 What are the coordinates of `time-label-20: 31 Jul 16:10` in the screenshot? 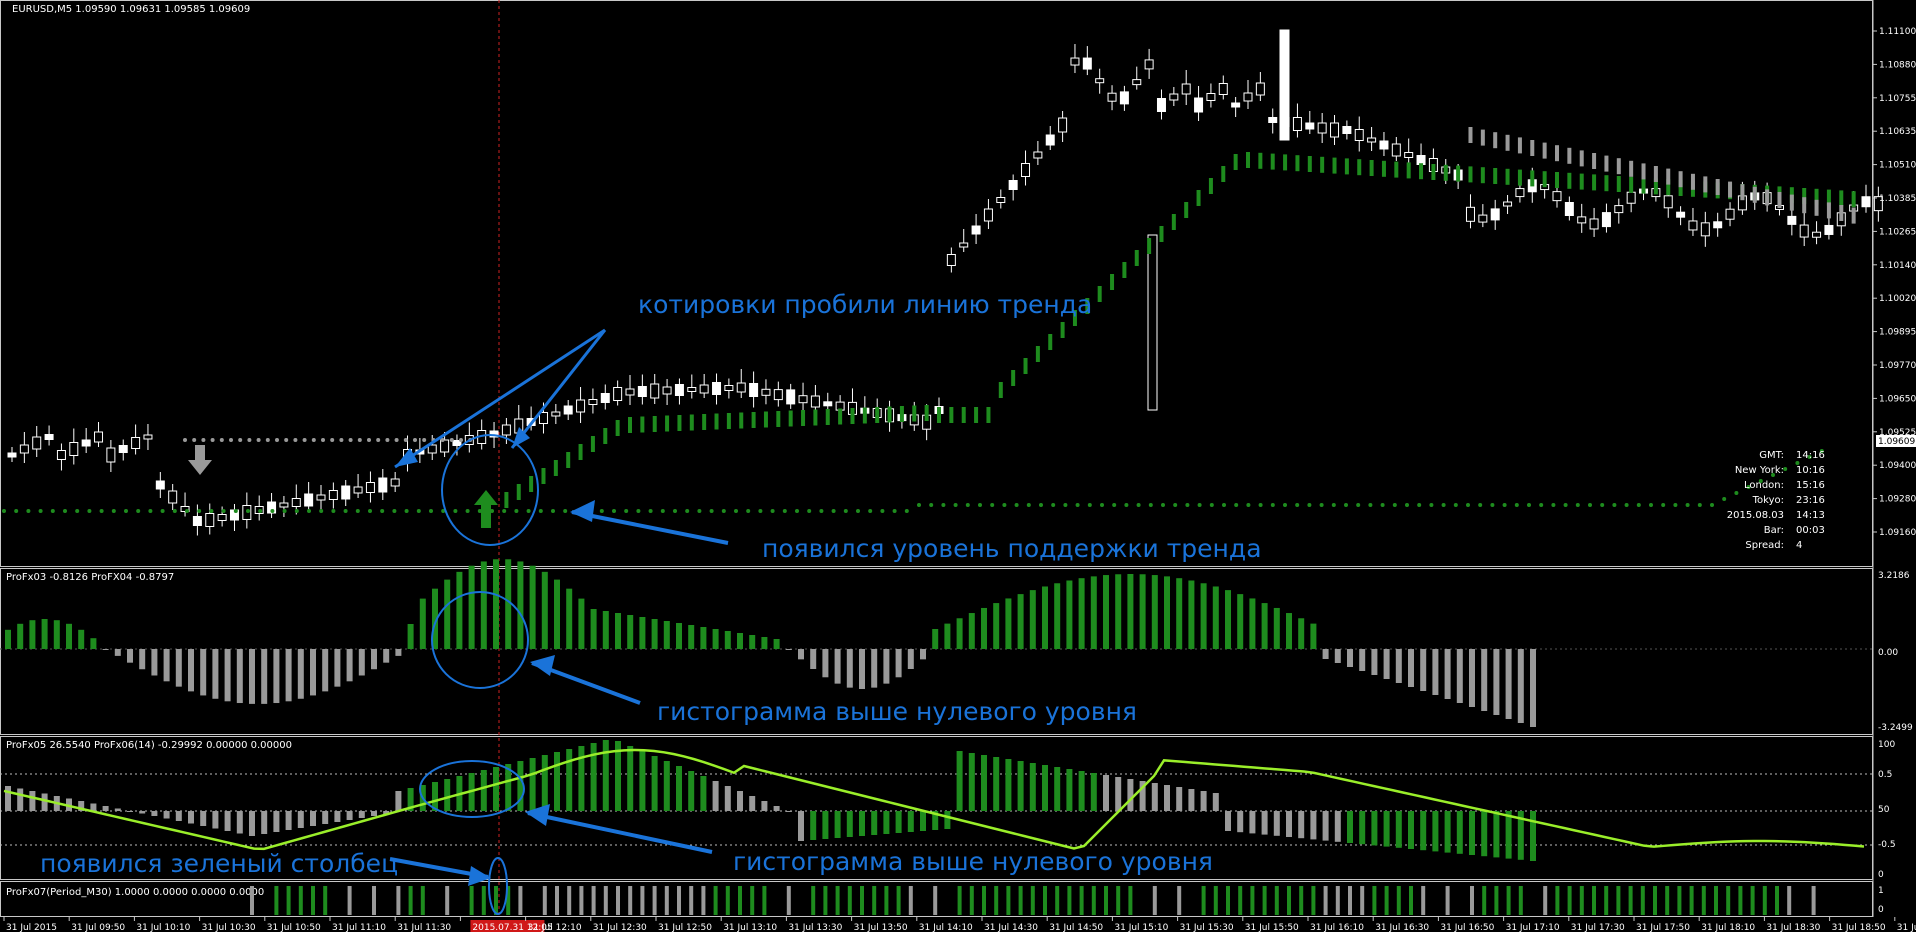 It's located at (1337, 927).